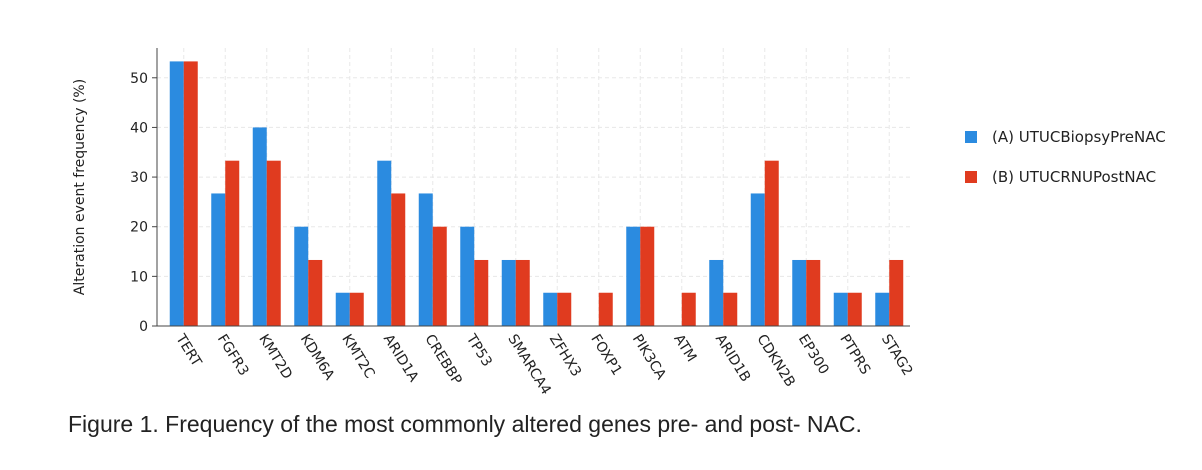 The image size is (1202, 470). What do you see at coordinates (684, 348) in the screenshot?
I see `x-tick-label: ATM` at bounding box center [684, 348].